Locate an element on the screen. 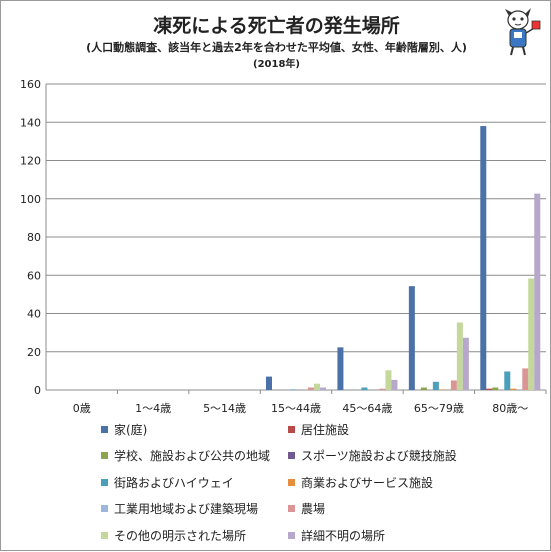 The height and width of the screenshot is (552, 551). legend-item: 農場 is located at coordinates (408, 508).